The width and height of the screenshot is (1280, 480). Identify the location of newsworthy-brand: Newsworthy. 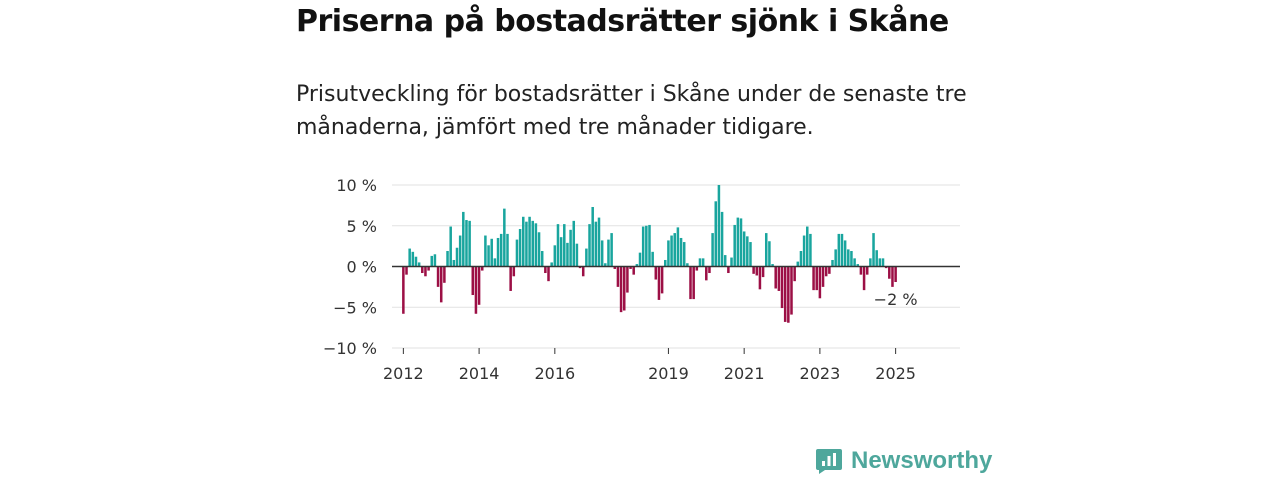
(903, 461).